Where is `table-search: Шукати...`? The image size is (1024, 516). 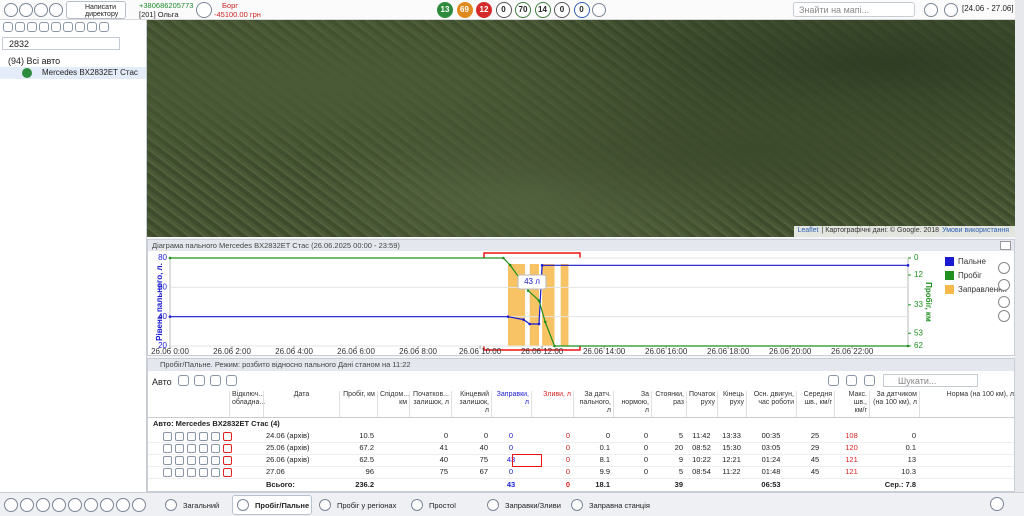 table-search: Шукати... is located at coordinates (930, 380).